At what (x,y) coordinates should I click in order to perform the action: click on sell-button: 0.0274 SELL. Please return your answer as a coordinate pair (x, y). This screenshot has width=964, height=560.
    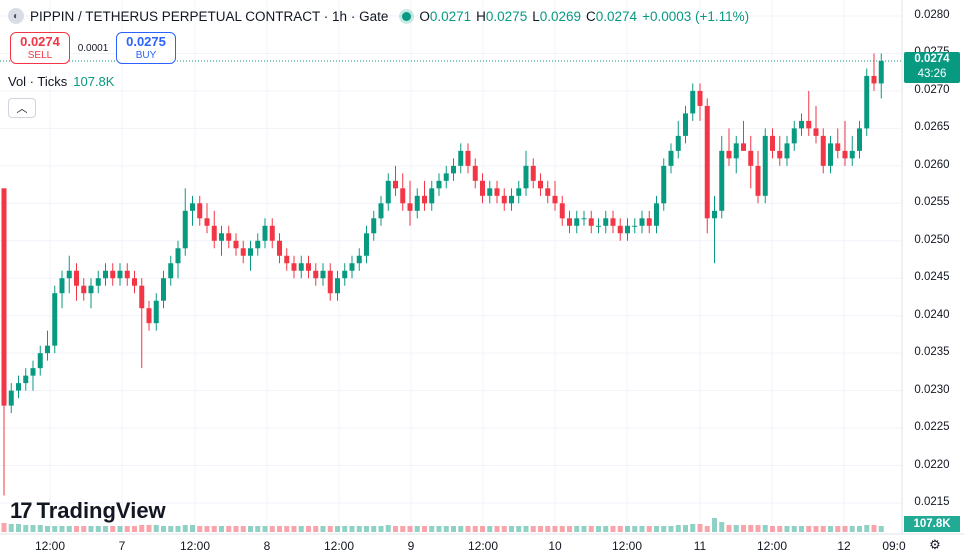
    Looking at the image, I should click on (40, 48).